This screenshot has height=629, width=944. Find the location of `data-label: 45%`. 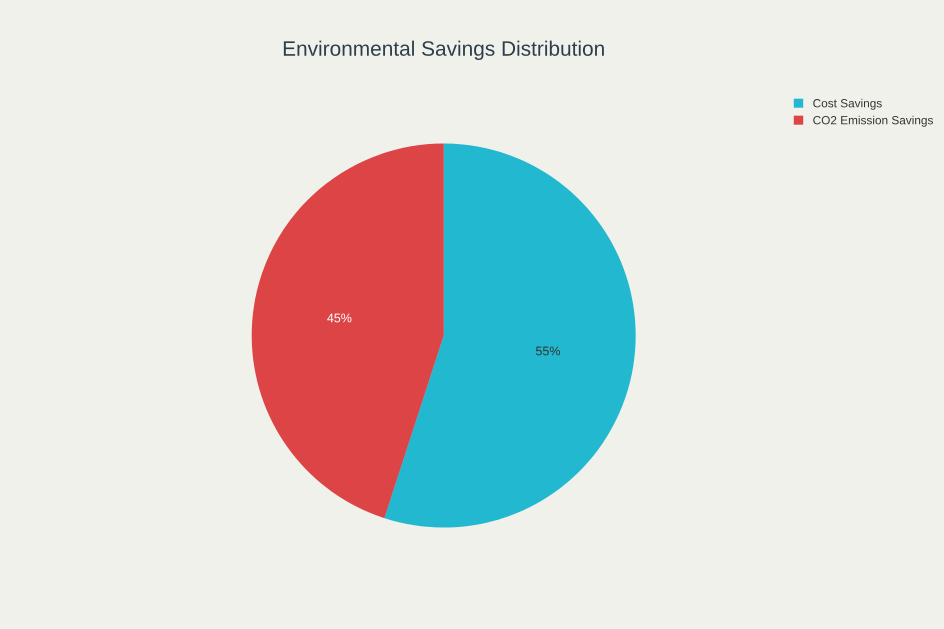

data-label: 45% is located at coordinates (339, 318).